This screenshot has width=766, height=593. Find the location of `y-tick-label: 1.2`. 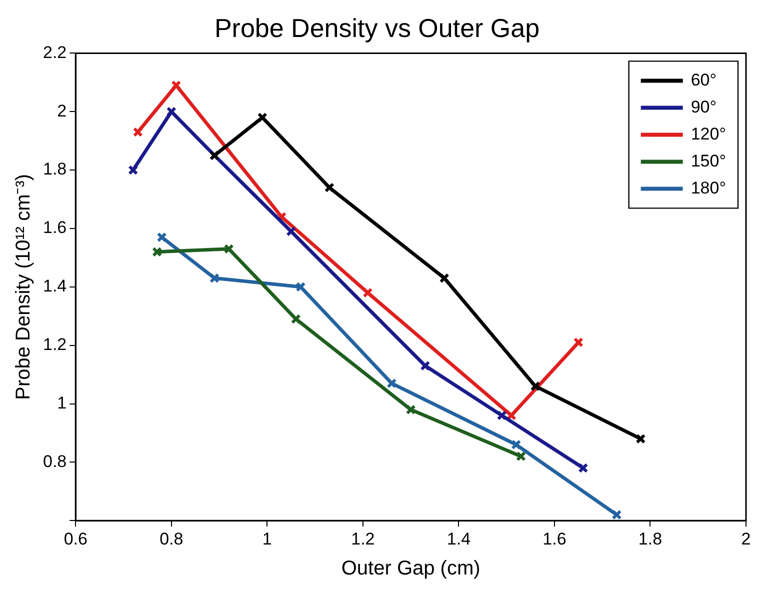

y-tick-label: 1.2 is located at coordinates (54, 344).